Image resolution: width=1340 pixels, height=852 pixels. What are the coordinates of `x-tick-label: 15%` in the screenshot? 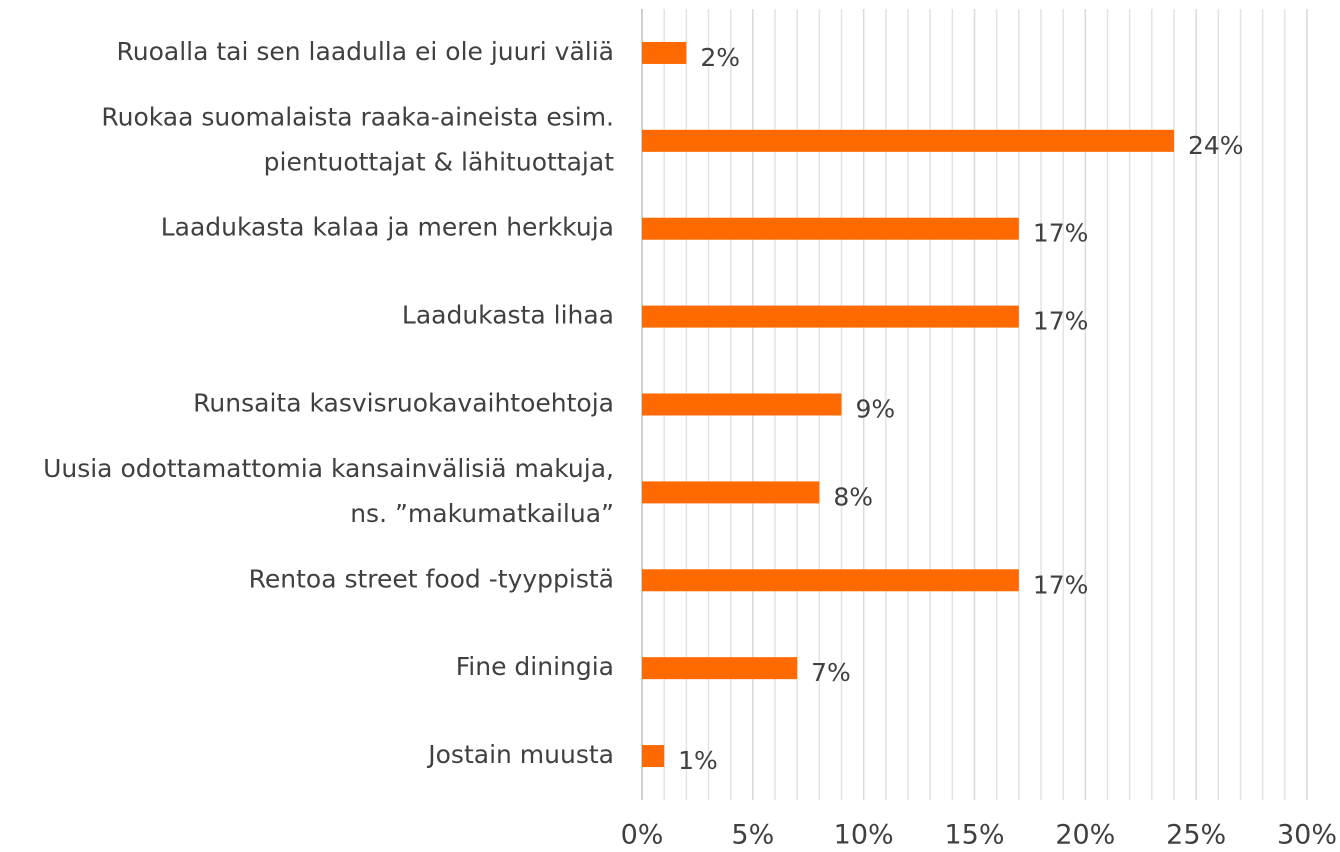 It's located at (974, 835).